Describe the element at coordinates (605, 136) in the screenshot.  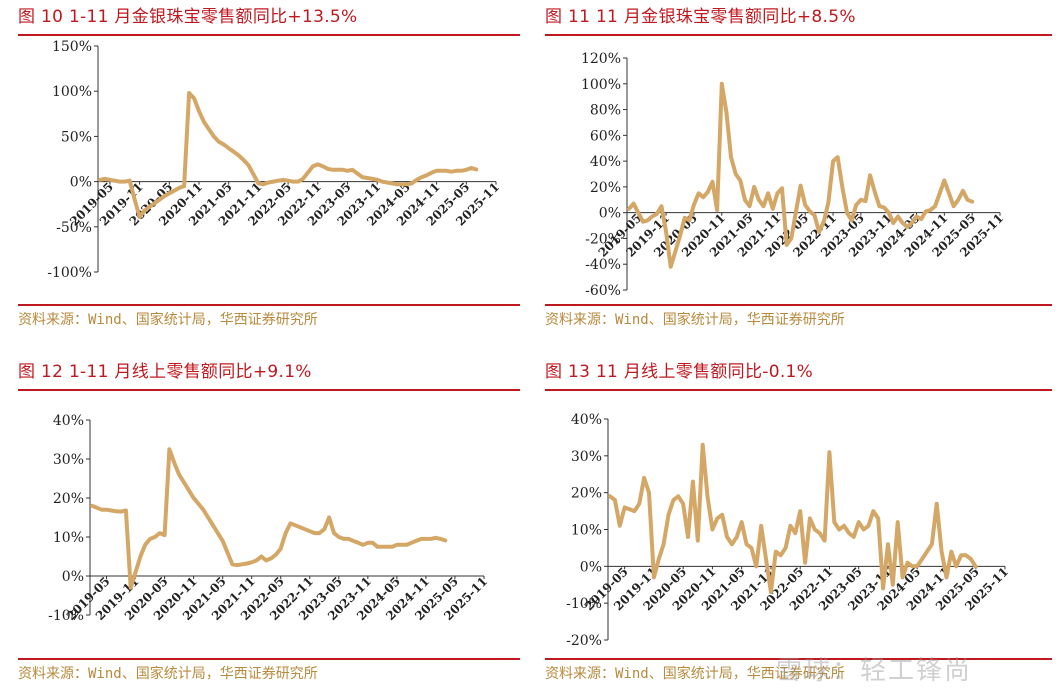
I see `y-tick-label: 60%` at that location.